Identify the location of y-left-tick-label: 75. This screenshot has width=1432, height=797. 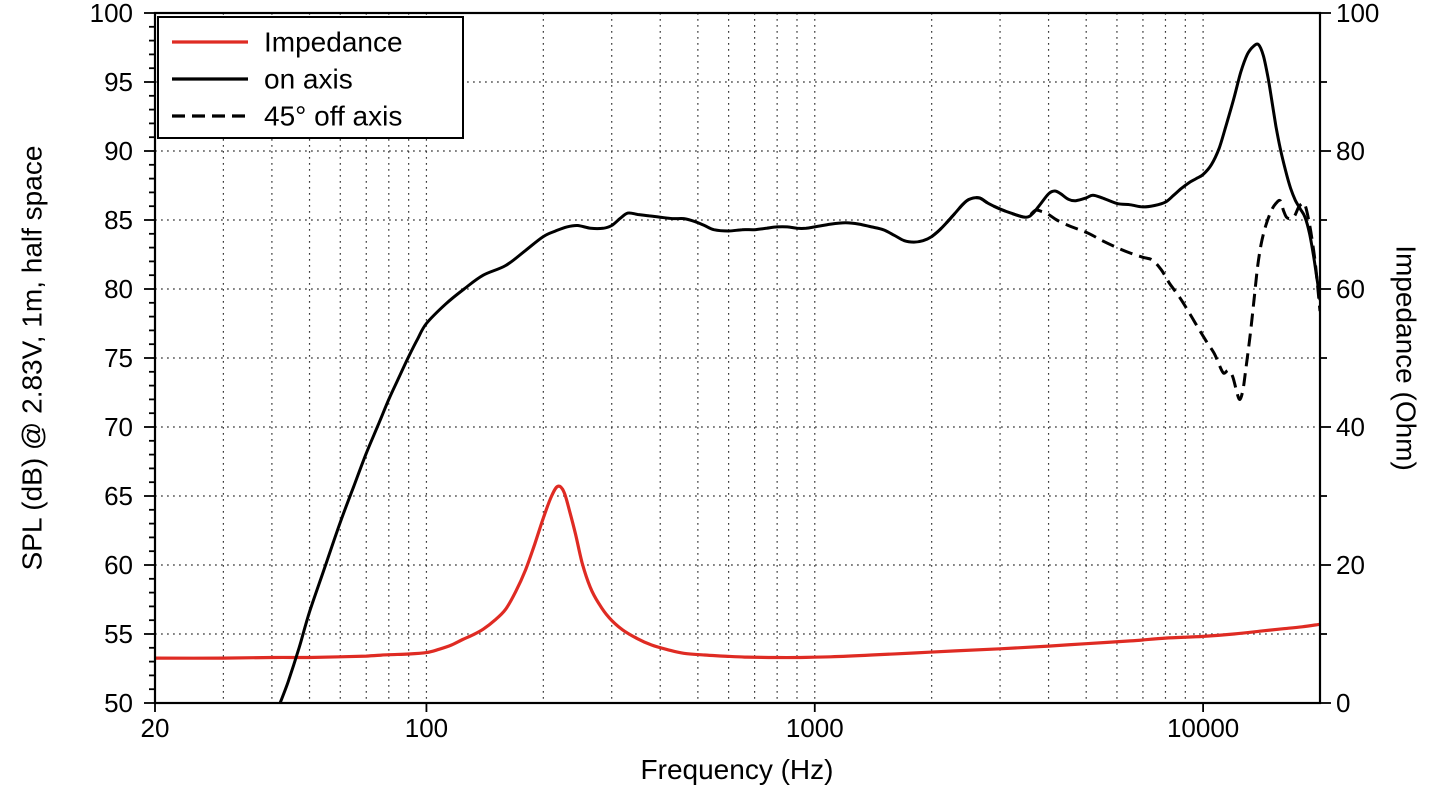
(118, 358).